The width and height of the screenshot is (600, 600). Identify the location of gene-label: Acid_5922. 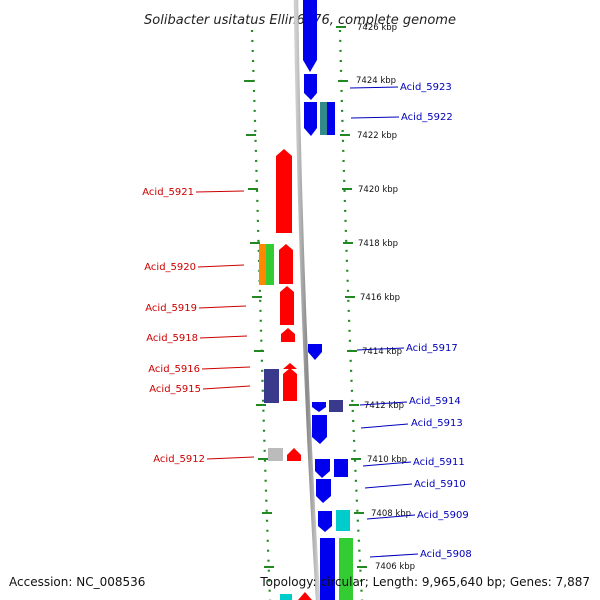
(427, 117).